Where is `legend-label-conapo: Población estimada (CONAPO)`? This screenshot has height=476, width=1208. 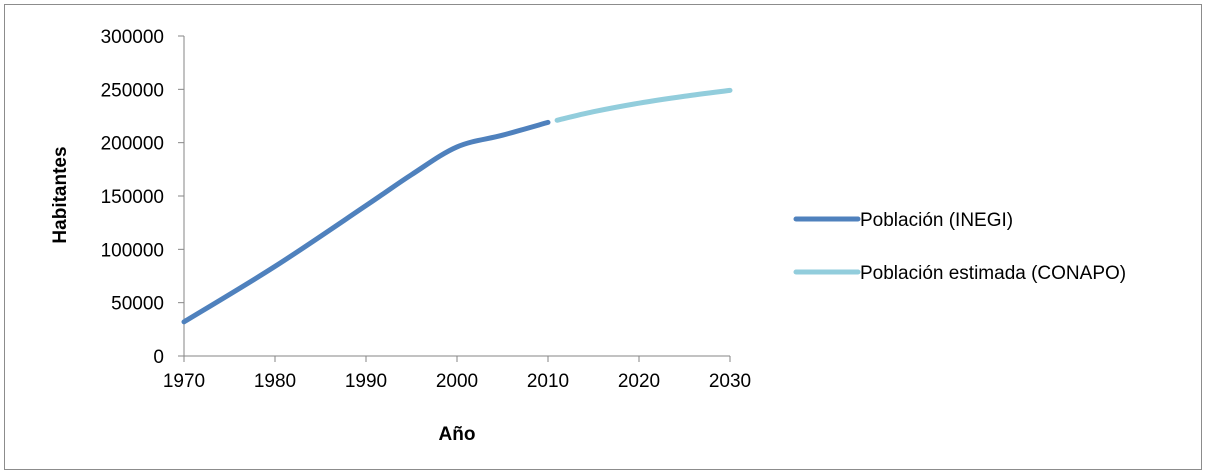 legend-label-conapo: Población estimada (CONAPO) is located at coordinates (993, 273).